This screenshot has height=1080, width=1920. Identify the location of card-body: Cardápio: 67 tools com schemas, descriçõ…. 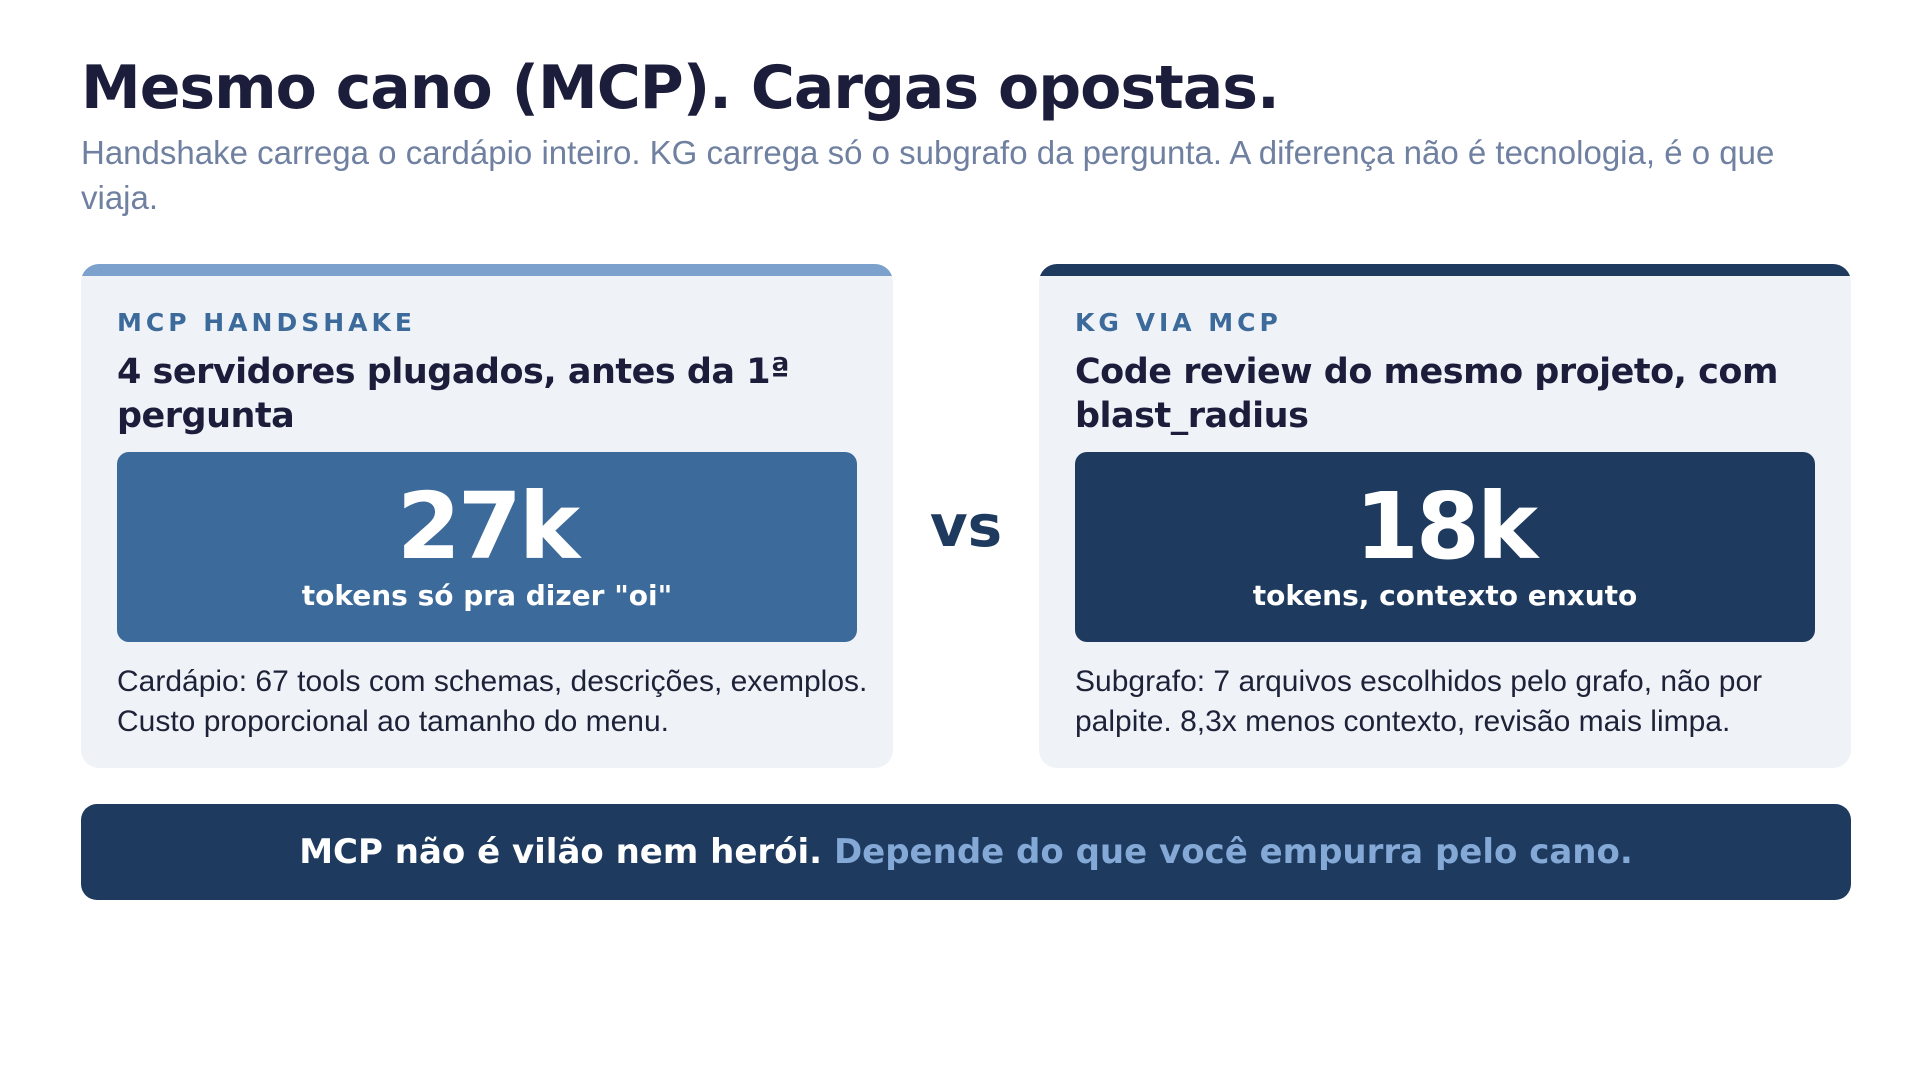
(492, 701).